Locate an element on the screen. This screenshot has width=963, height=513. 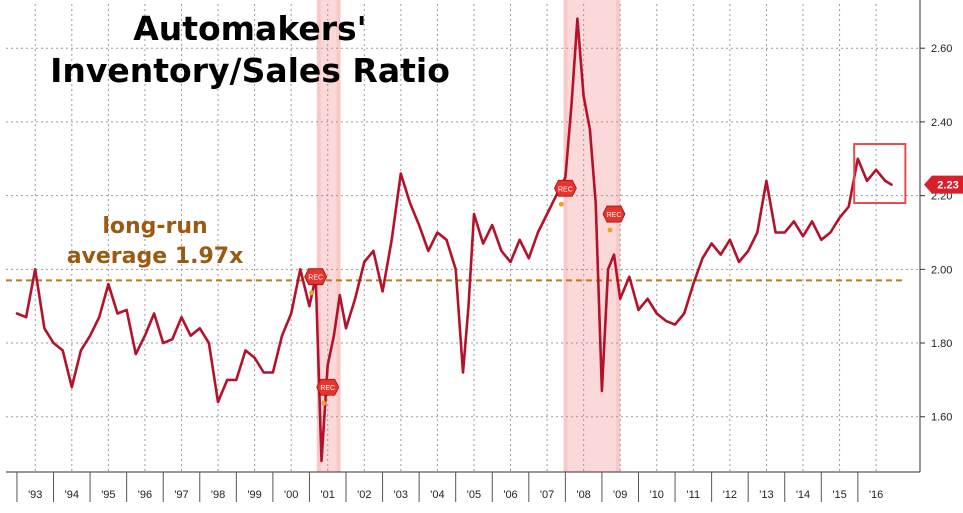
x-tick-label-6: '99 is located at coordinates (254, 495).